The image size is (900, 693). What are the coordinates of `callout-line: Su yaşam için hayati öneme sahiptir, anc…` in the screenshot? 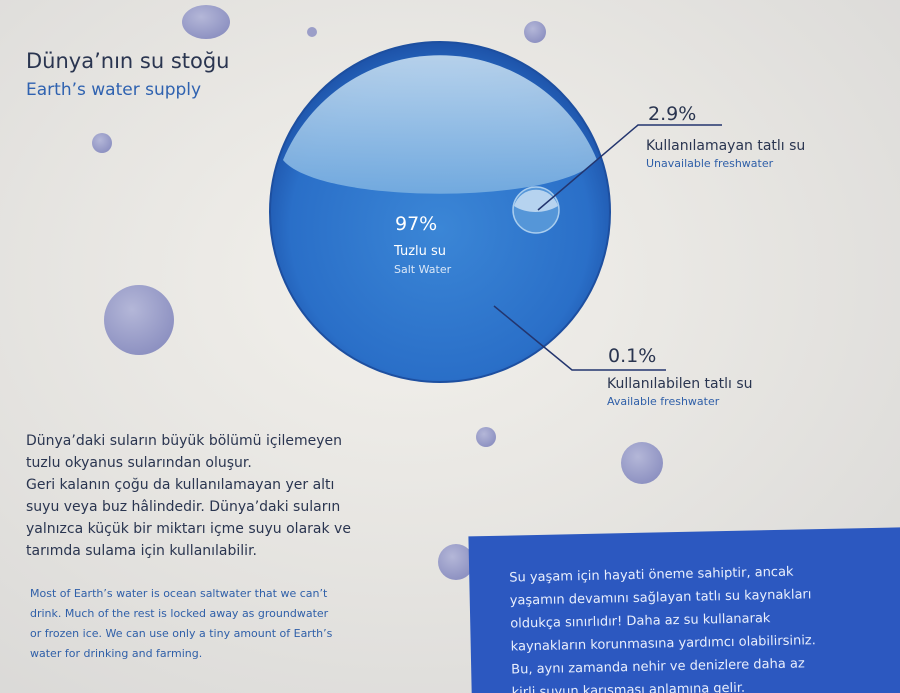 It's located at (651, 575).